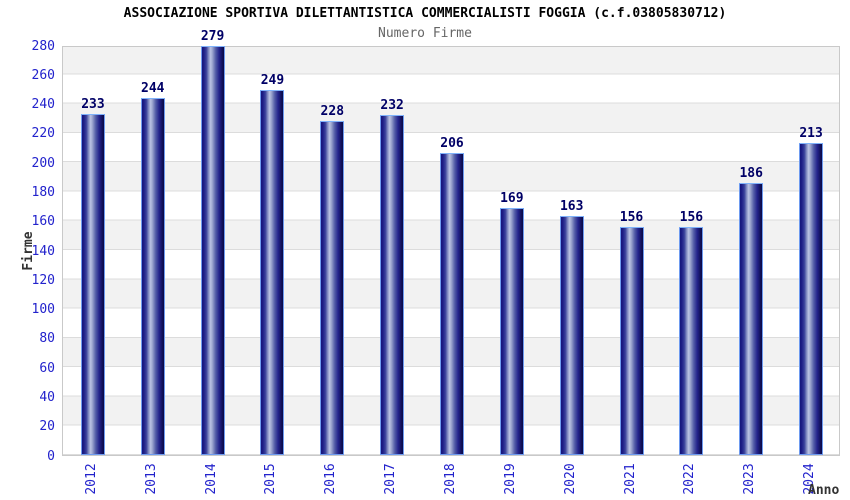 The width and height of the screenshot is (850, 500). What do you see at coordinates (43, 163) in the screenshot?
I see `y-tick-200: 200` at bounding box center [43, 163].